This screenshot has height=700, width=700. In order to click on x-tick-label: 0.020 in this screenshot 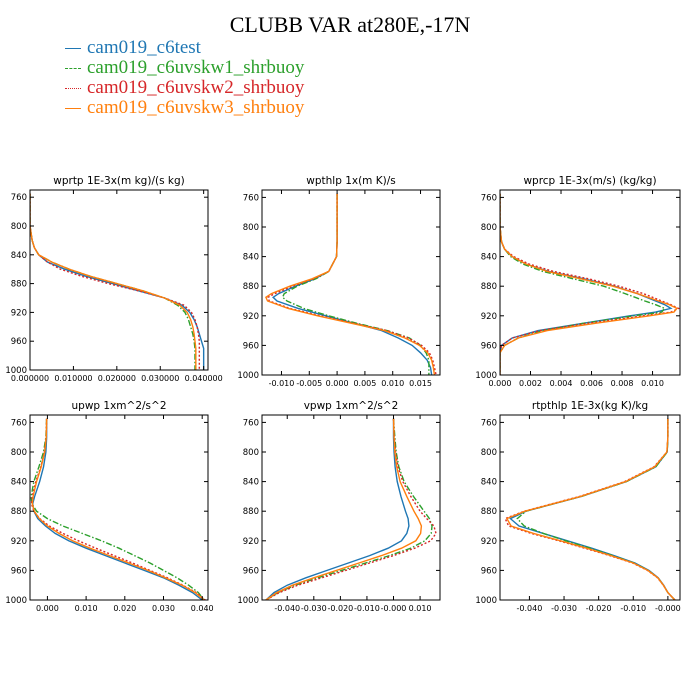, I will do `click(124, 608)`.